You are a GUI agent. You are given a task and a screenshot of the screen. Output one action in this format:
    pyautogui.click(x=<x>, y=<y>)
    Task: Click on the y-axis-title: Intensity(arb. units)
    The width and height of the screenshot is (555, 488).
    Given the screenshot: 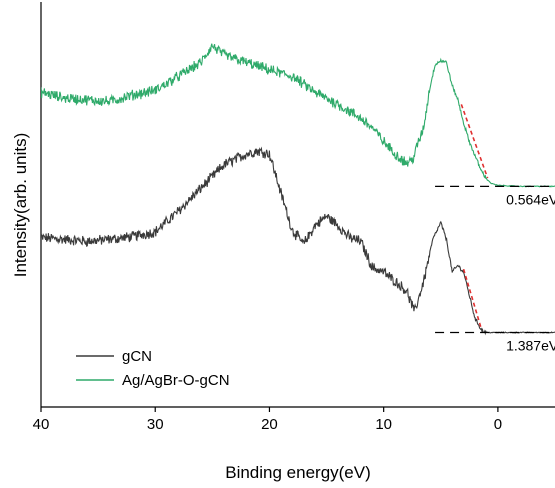 What is the action you would take?
    pyautogui.click(x=20, y=205)
    